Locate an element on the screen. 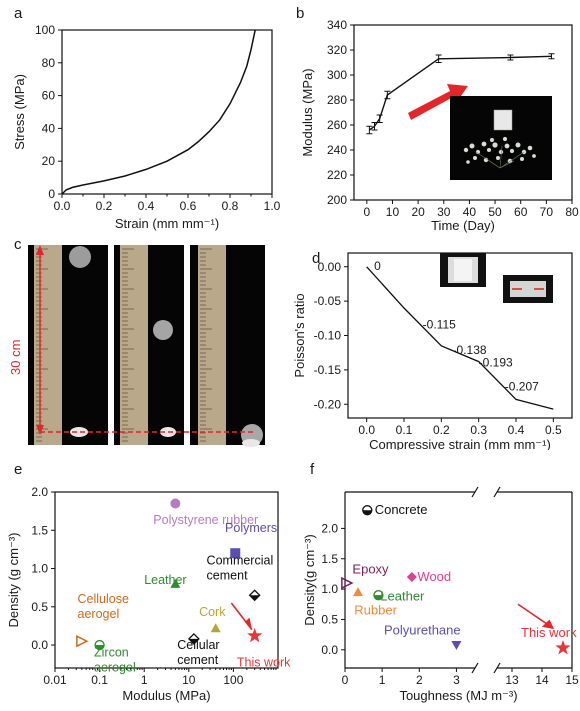  x-axis-label: Compressive strain (mm mm⁻¹) is located at coordinates (460, 443).